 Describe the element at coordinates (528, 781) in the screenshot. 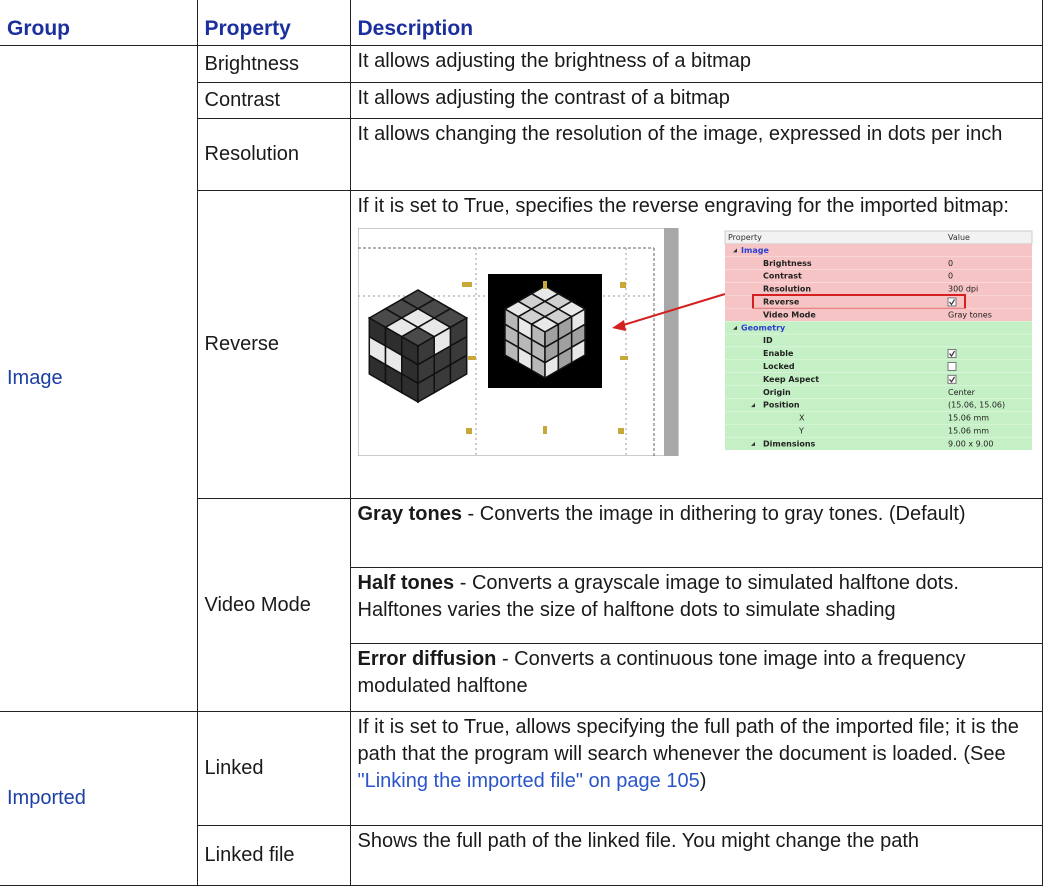

I see `cross-reference-link: "Linking the imported file" on page 105` at that location.